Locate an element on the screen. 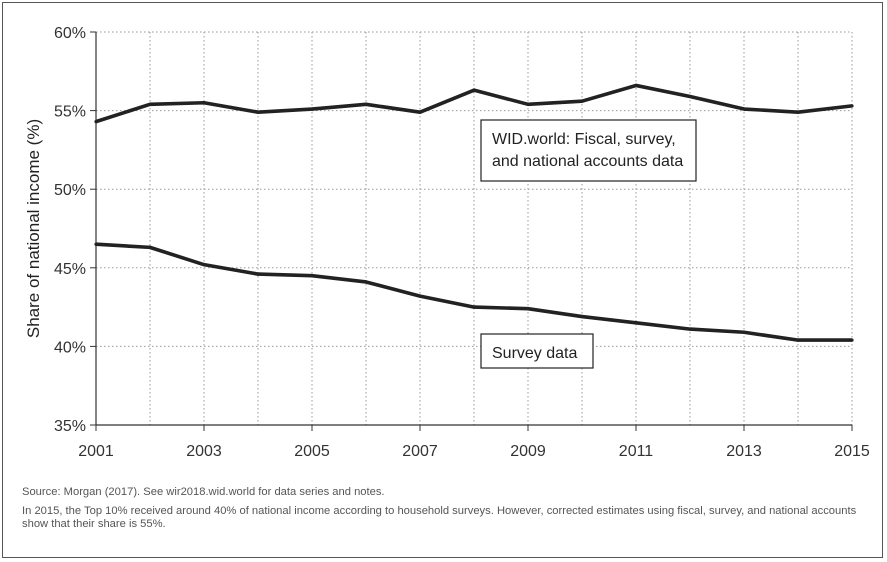 The image size is (887, 562). x-tick-label: 2009 is located at coordinates (528, 451).